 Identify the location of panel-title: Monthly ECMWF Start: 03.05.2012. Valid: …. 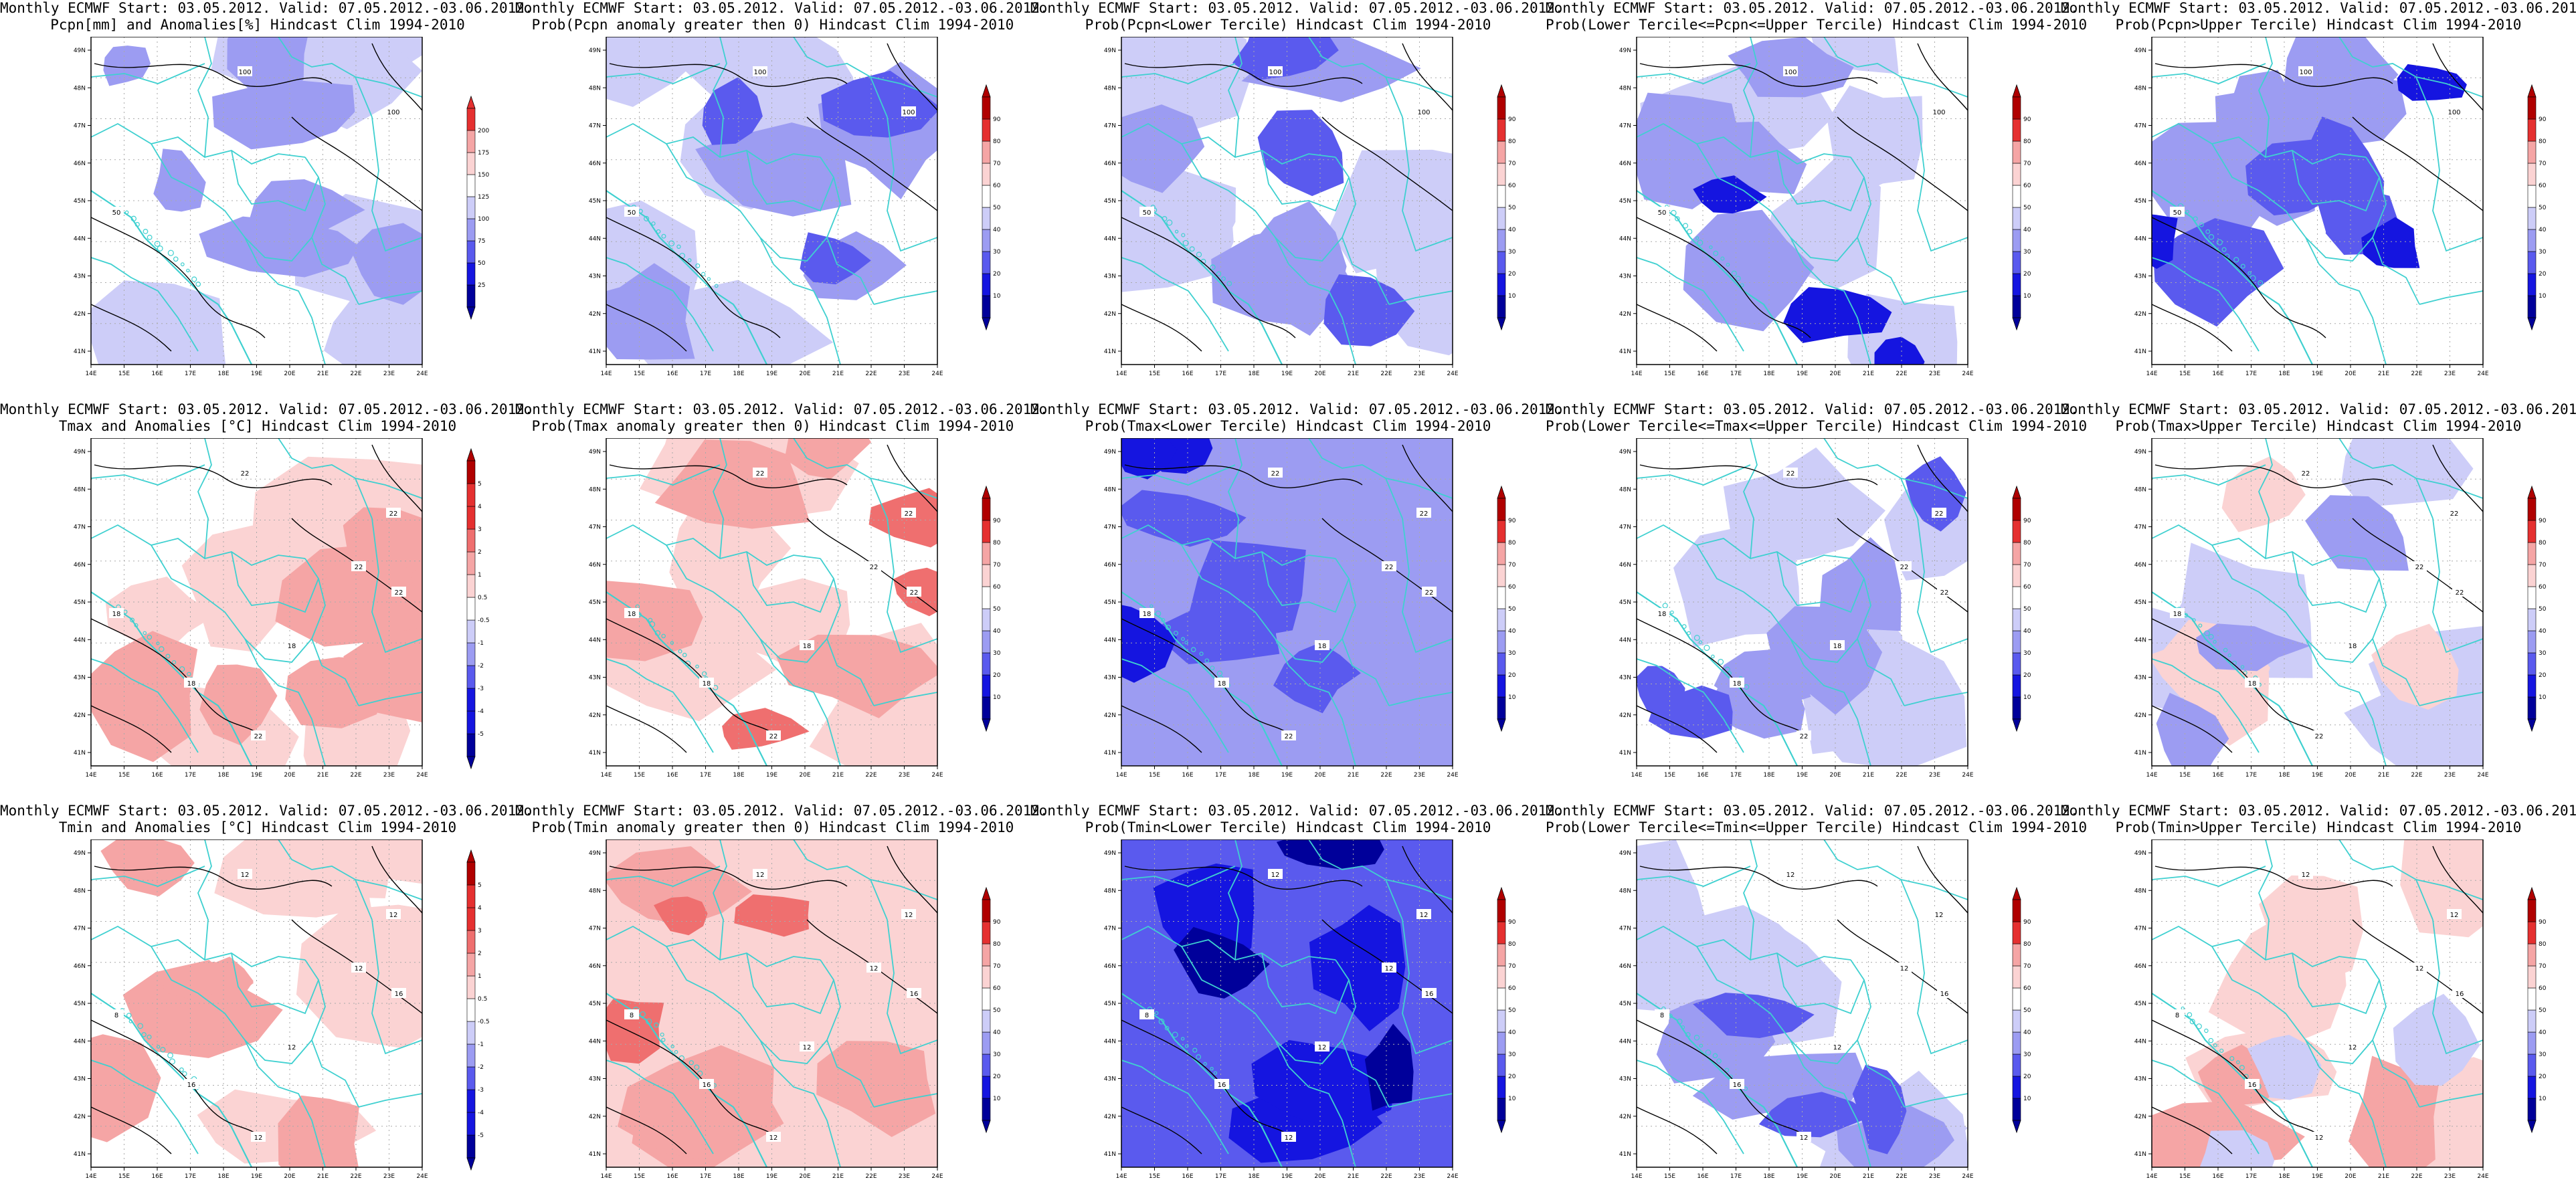
(782, 819).